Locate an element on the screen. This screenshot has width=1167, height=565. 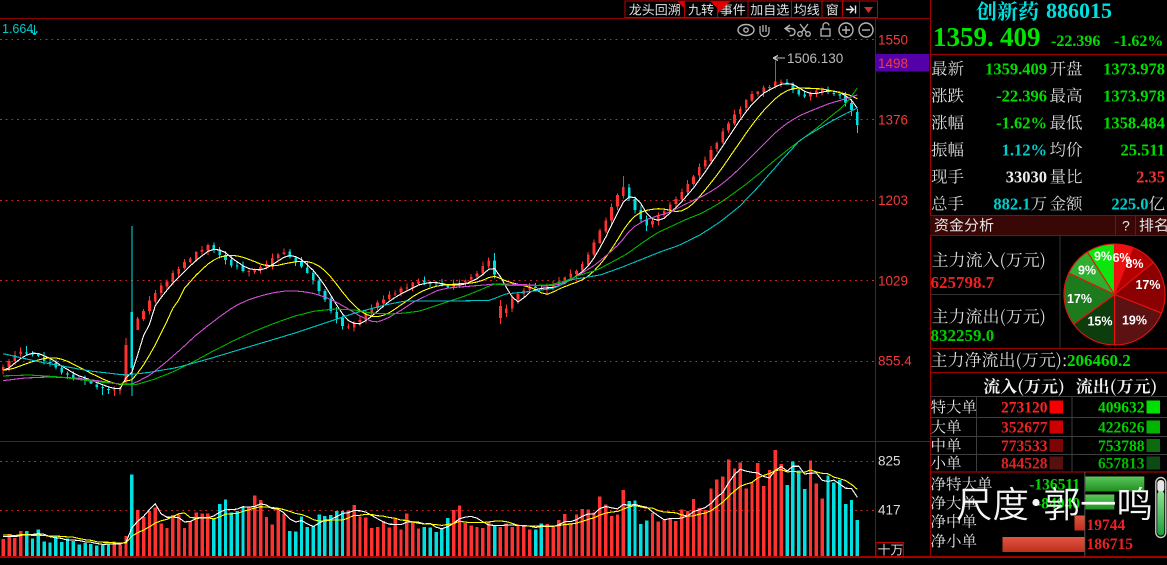
svg-text: 409 is located at coordinates (1020, 37).